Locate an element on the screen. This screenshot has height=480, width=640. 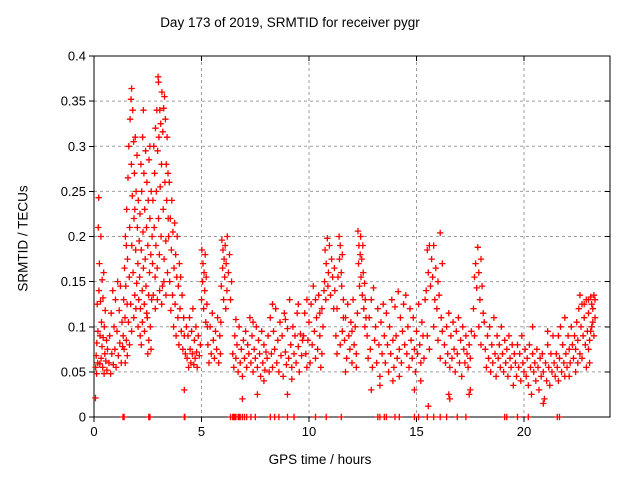
x-tick-label: 20 is located at coordinates (524, 431).